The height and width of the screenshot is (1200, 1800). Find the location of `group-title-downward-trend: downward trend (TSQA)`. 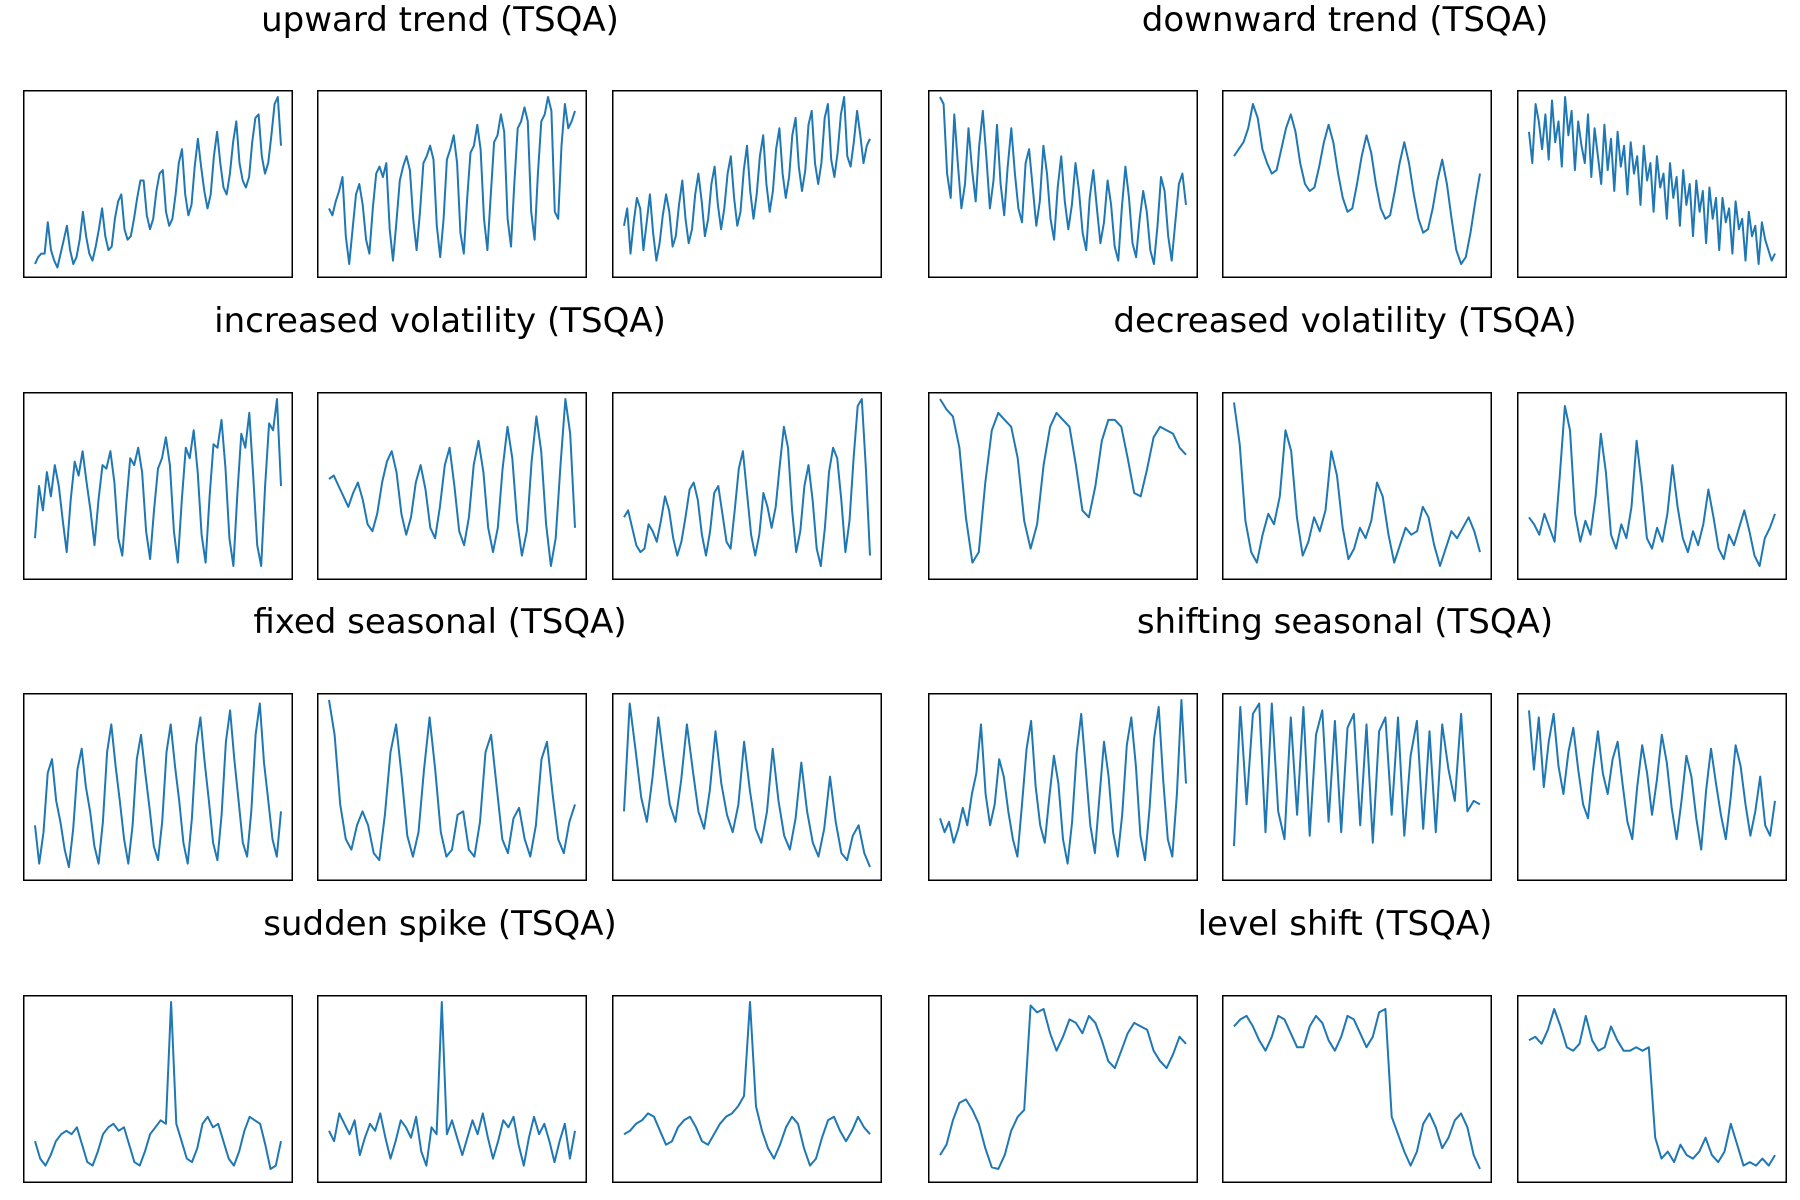

group-title-downward-trend: downward trend (TSQA) is located at coordinates (1345, 20).